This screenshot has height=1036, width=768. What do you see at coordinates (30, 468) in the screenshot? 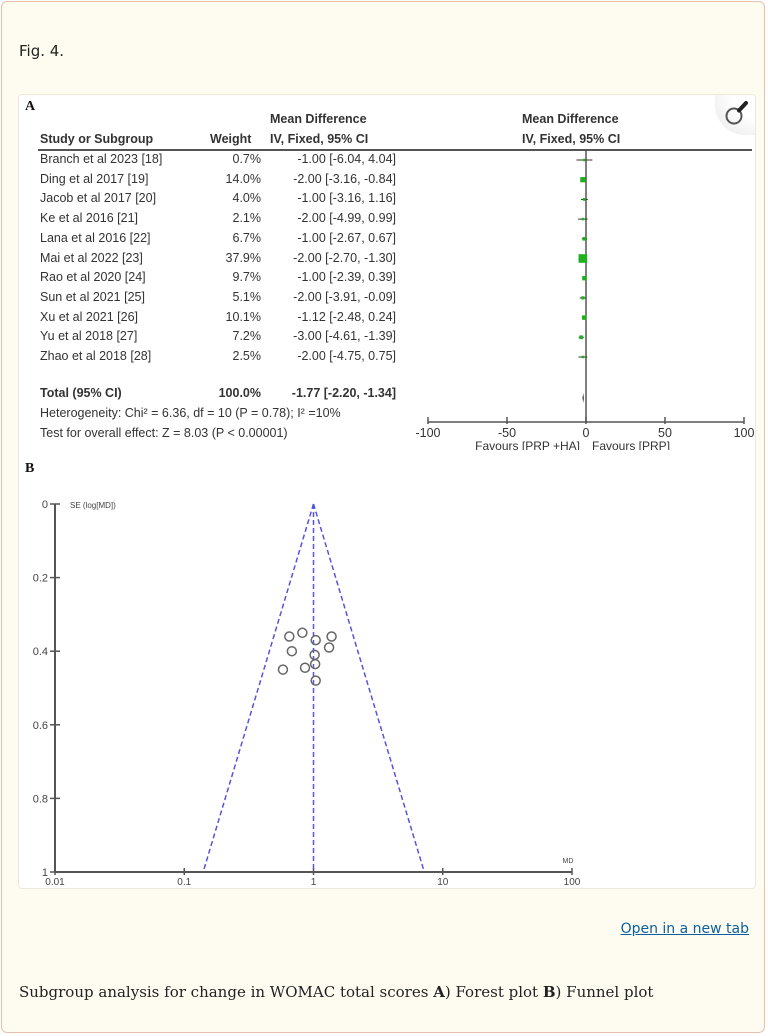
I see `panel-b-letter: B` at bounding box center [30, 468].